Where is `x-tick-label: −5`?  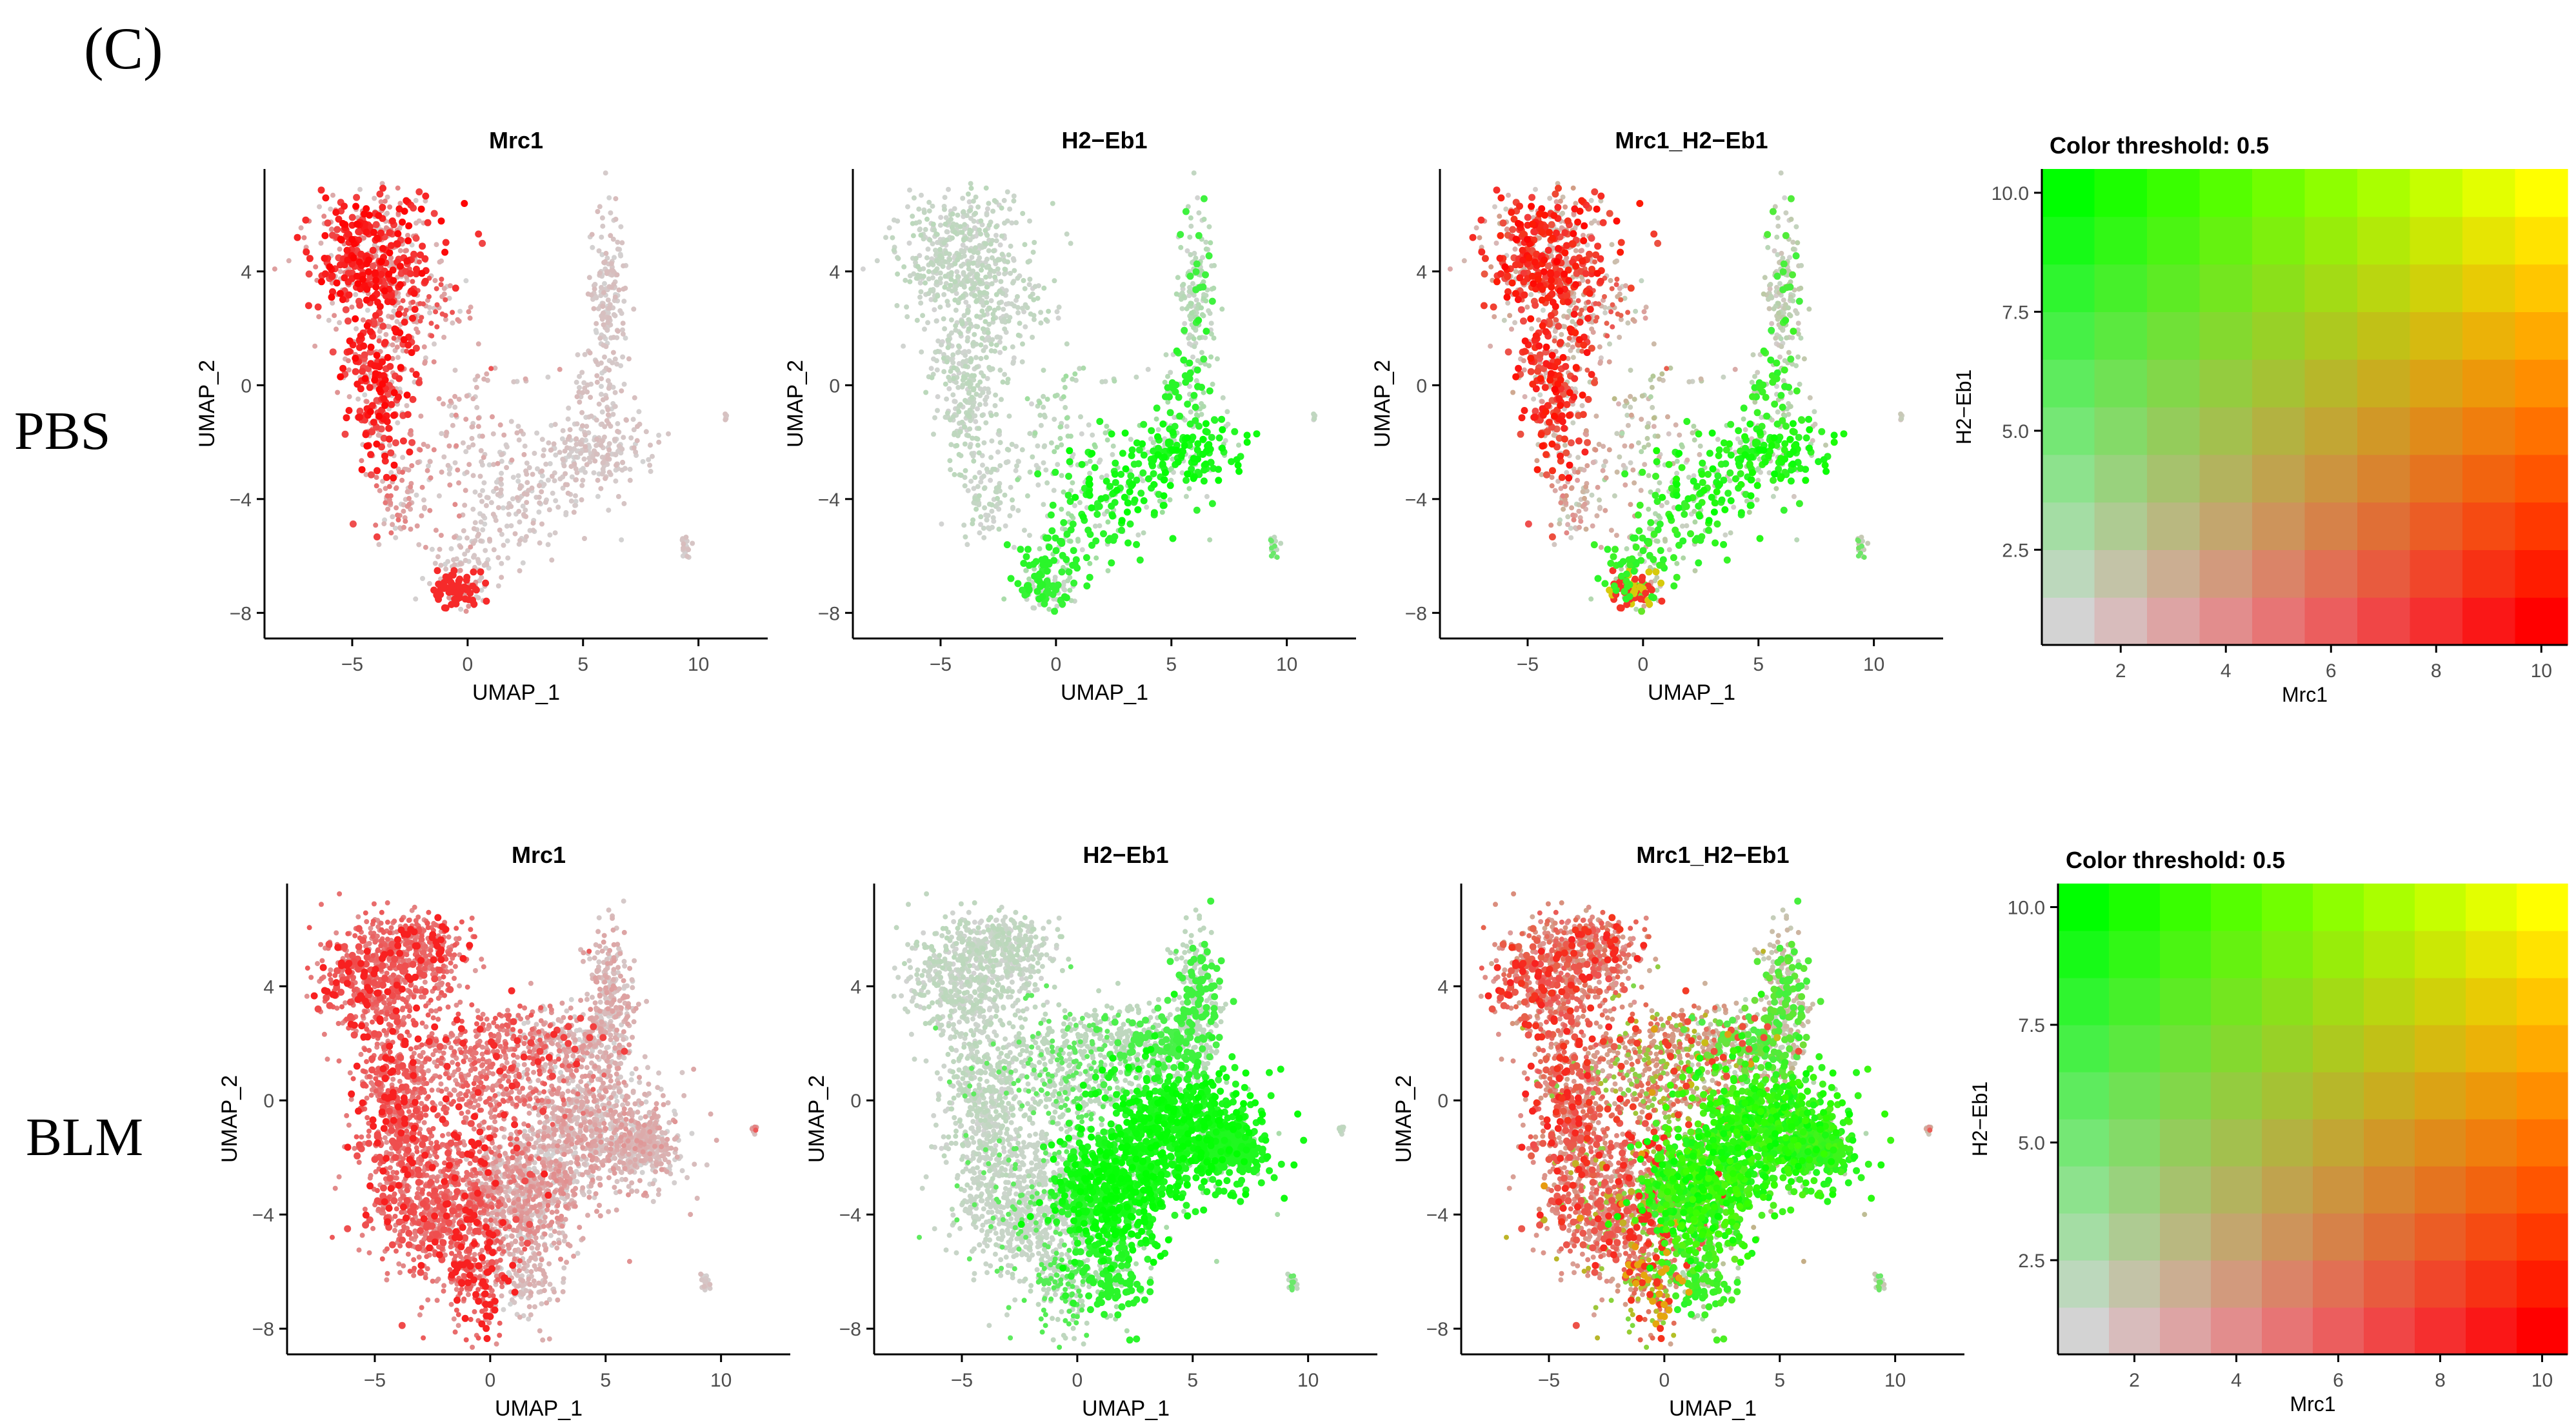
x-tick-label: −5 is located at coordinates (352, 664).